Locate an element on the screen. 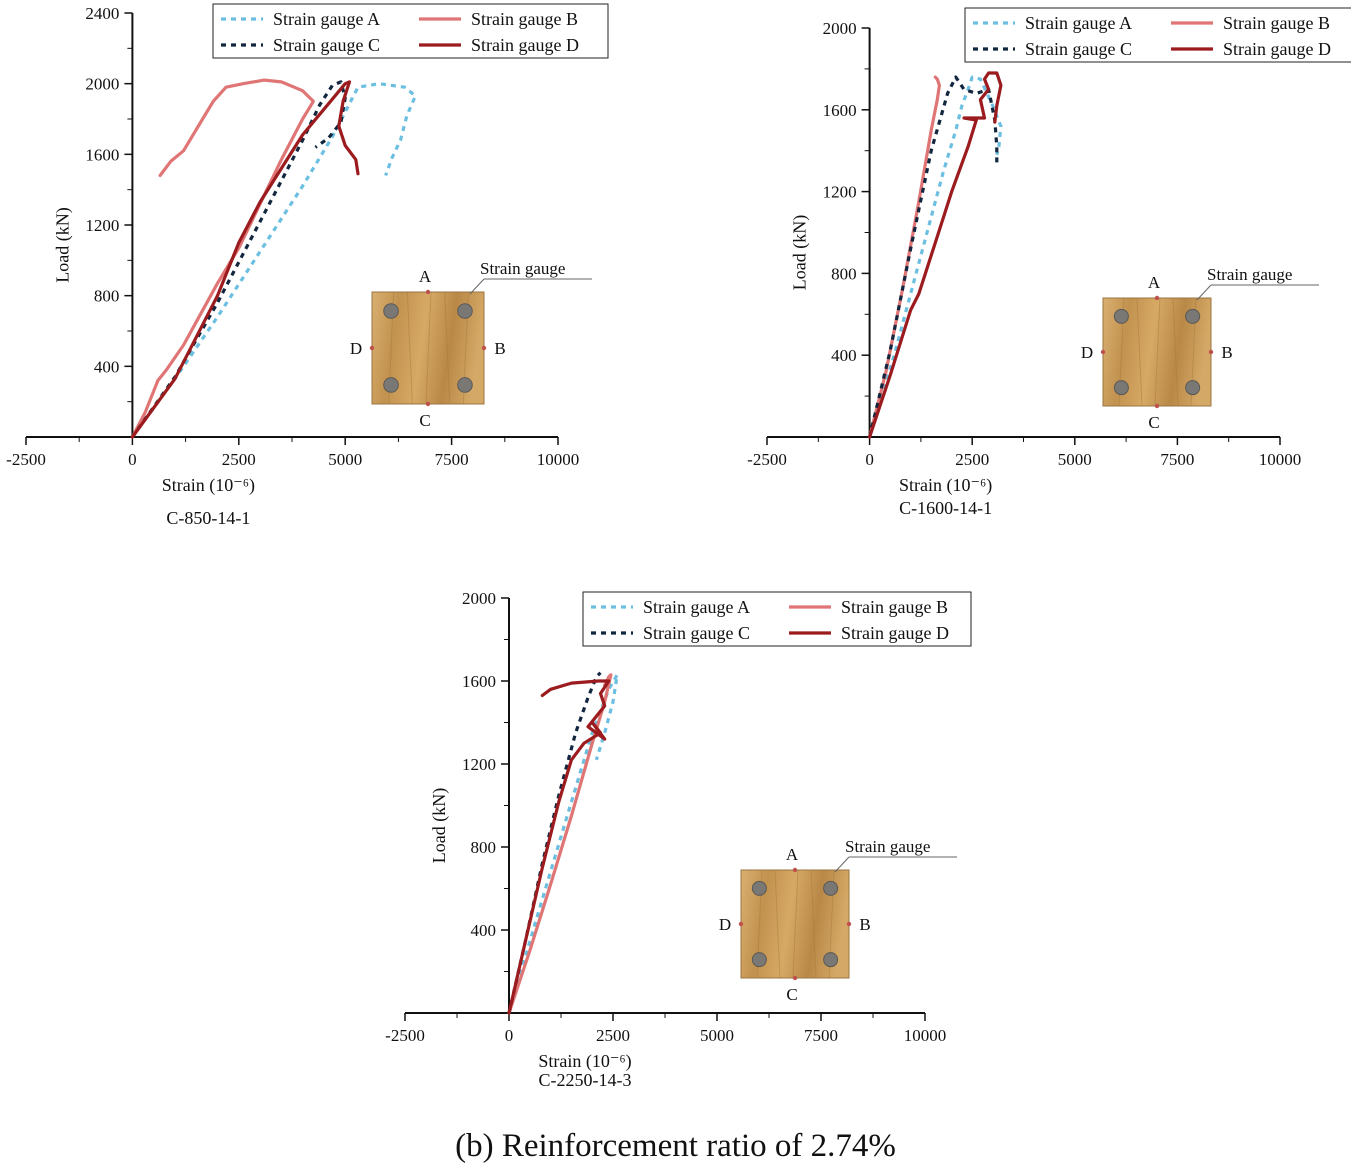  series-line-c is located at coordinates (239, 259).